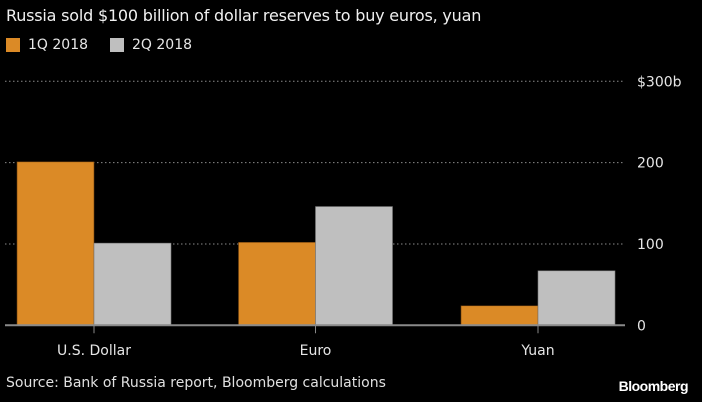  What do you see at coordinates (117, 45) in the screenshot?
I see `legend-swatch-2q` at bounding box center [117, 45].